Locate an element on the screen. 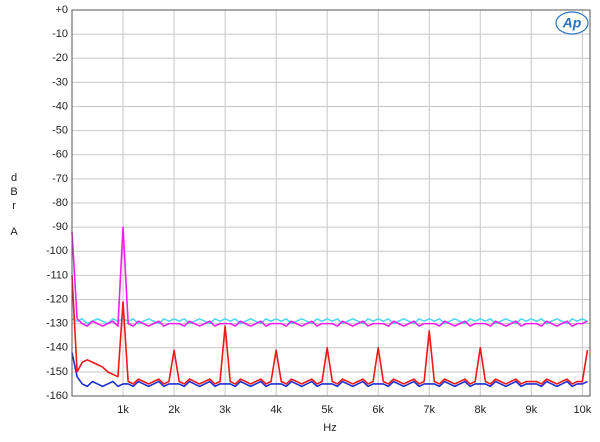 This screenshot has width=600, height=442. y-axis-label: dBr is located at coordinates (14, 193).